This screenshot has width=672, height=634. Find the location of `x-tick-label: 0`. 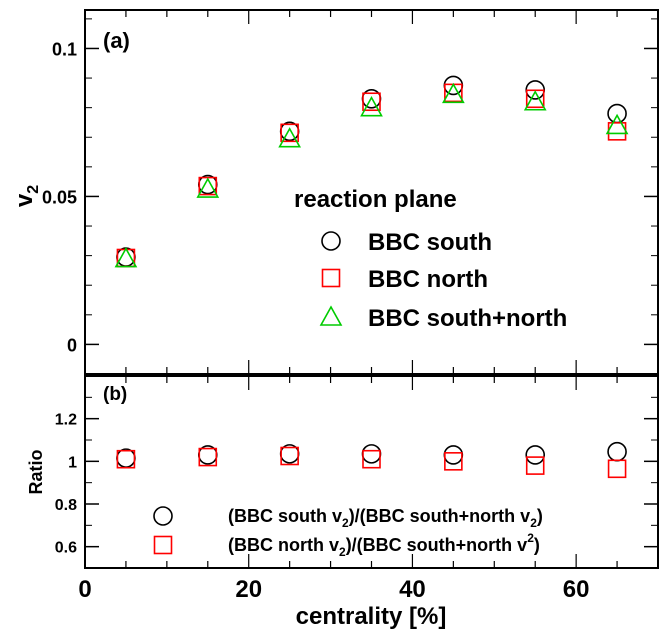

x-tick-label: 0 is located at coordinates (84, 589).